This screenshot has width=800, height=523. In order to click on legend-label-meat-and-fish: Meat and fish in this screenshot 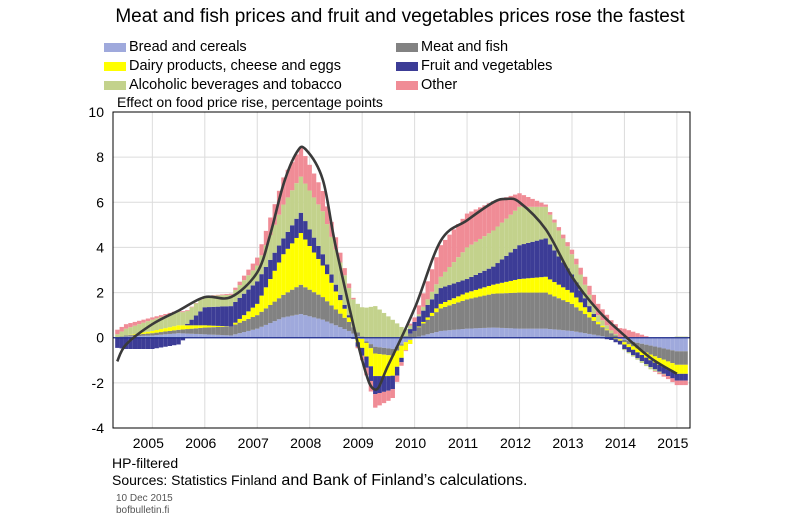, I will do `click(465, 47)`.